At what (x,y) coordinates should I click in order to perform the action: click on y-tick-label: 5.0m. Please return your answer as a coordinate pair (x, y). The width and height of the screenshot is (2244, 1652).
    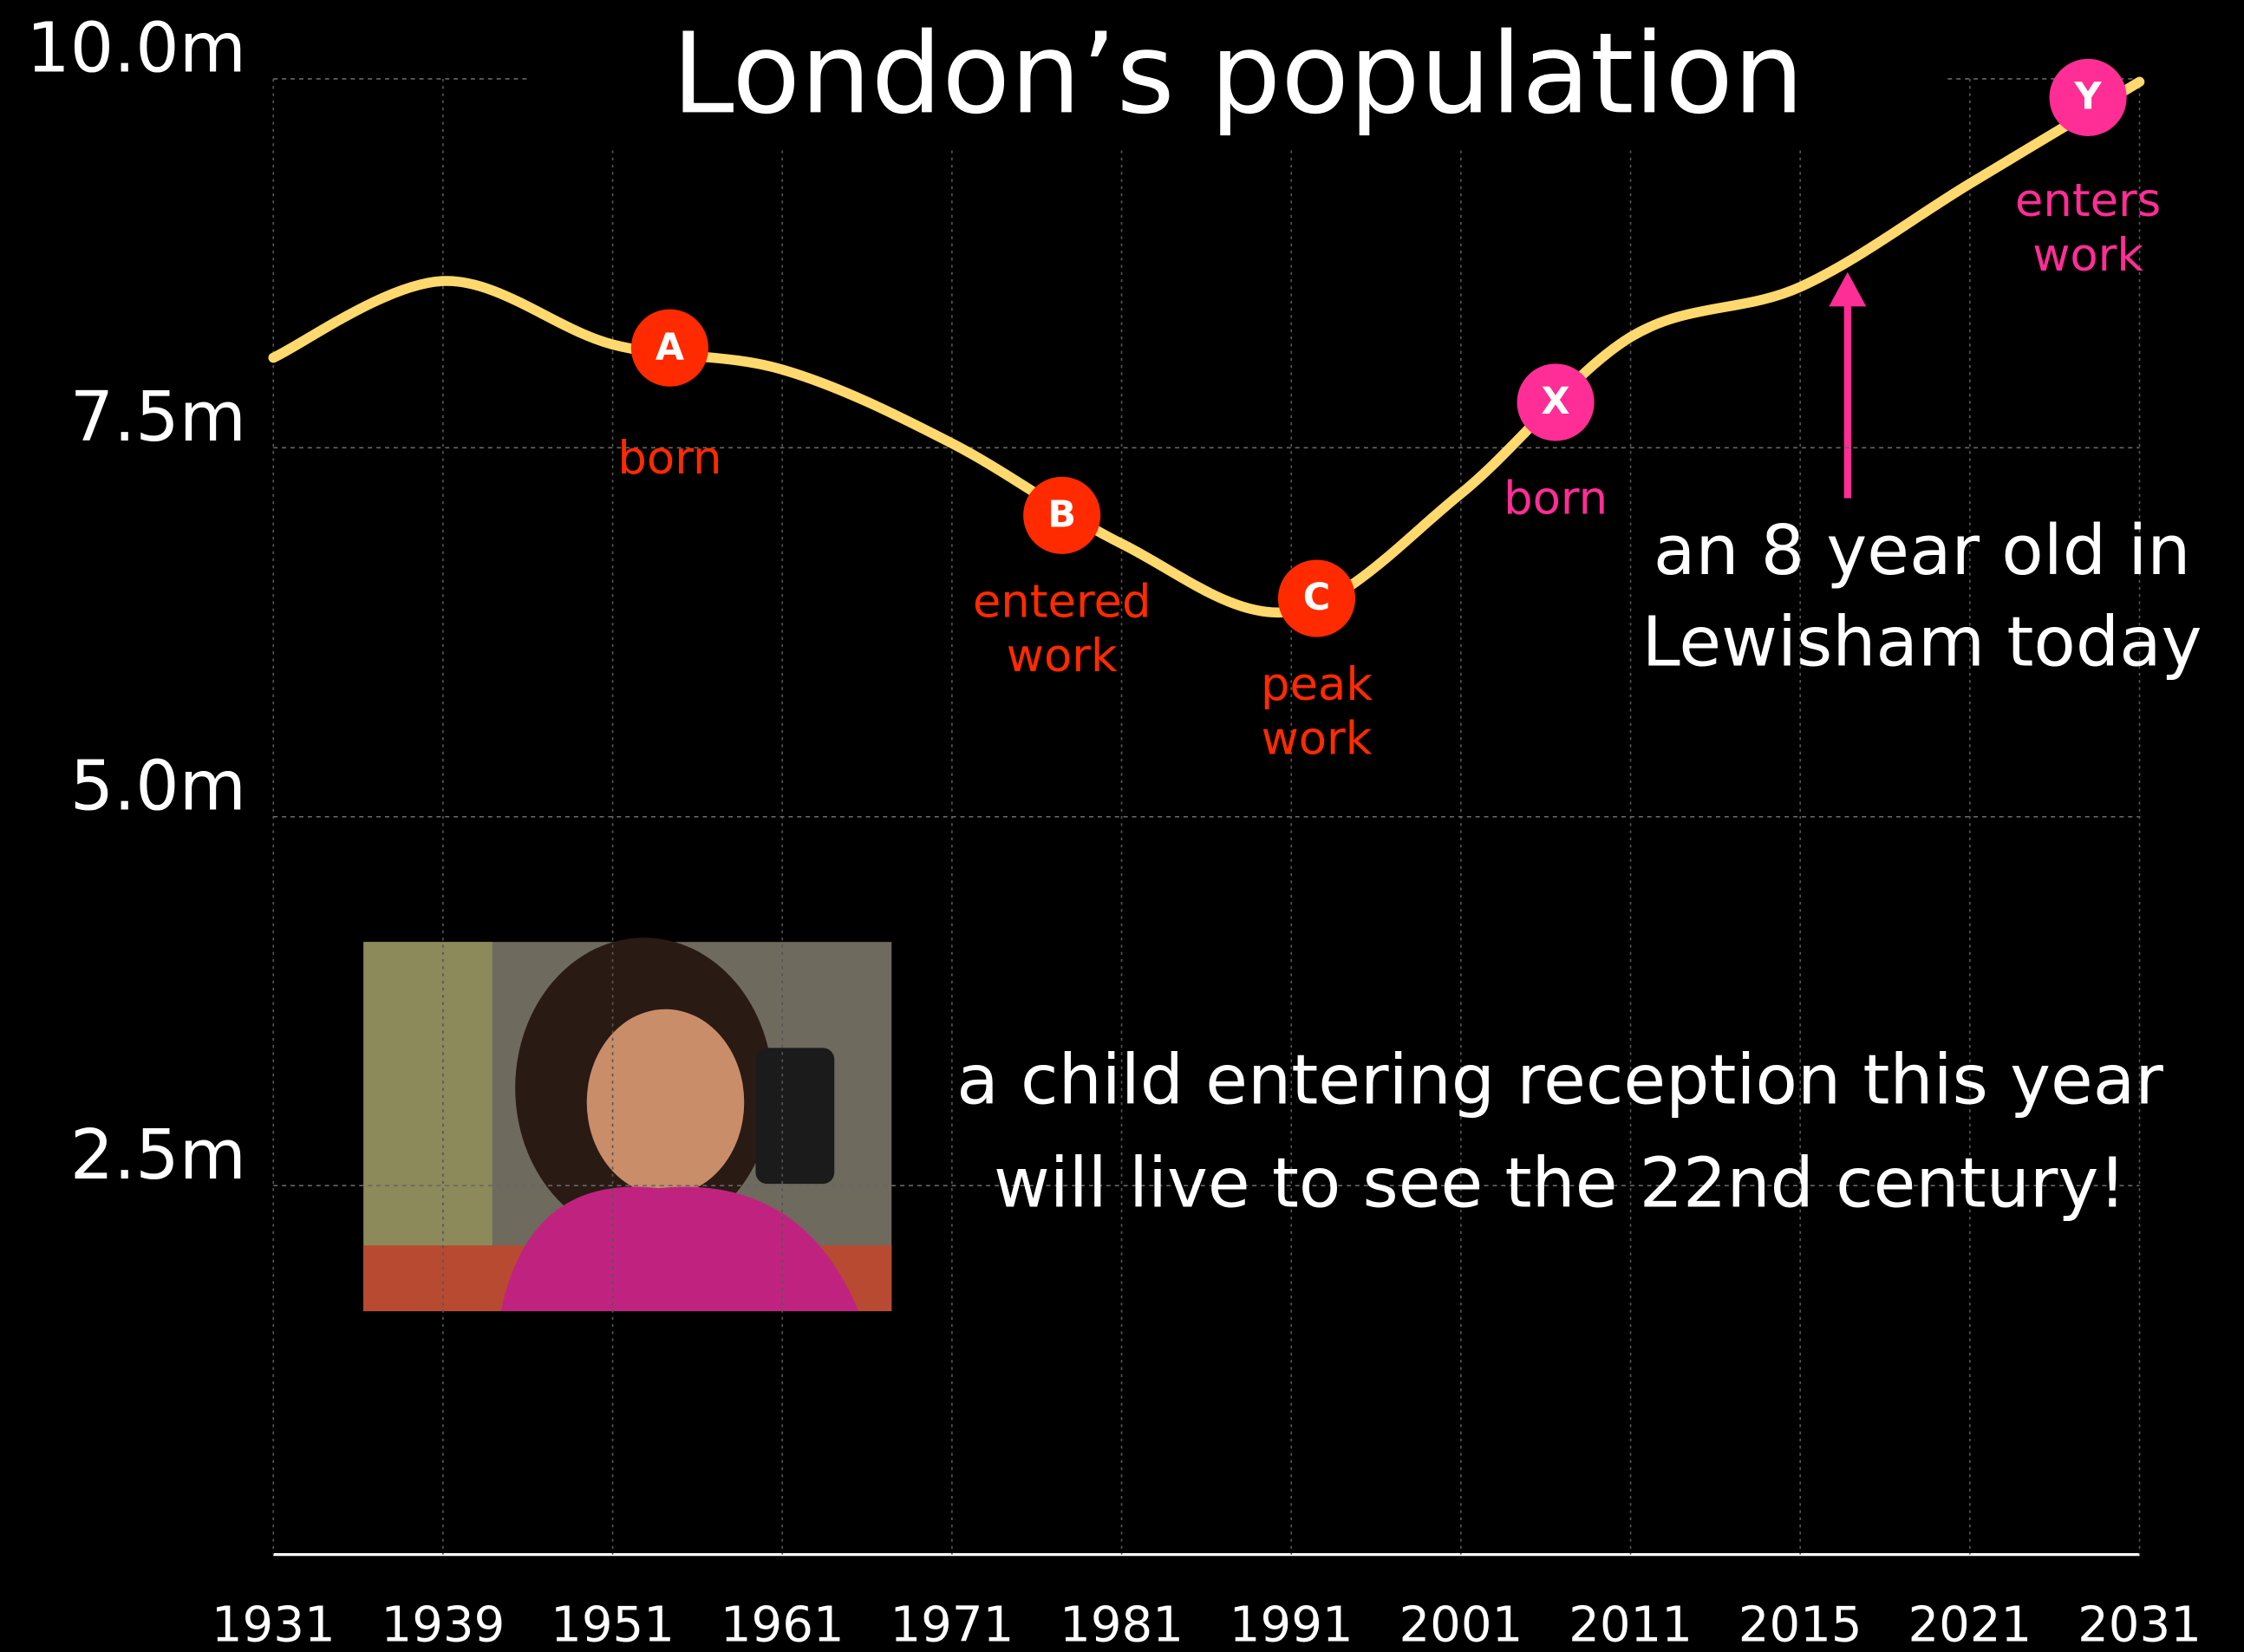
    Looking at the image, I should click on (158, 786).